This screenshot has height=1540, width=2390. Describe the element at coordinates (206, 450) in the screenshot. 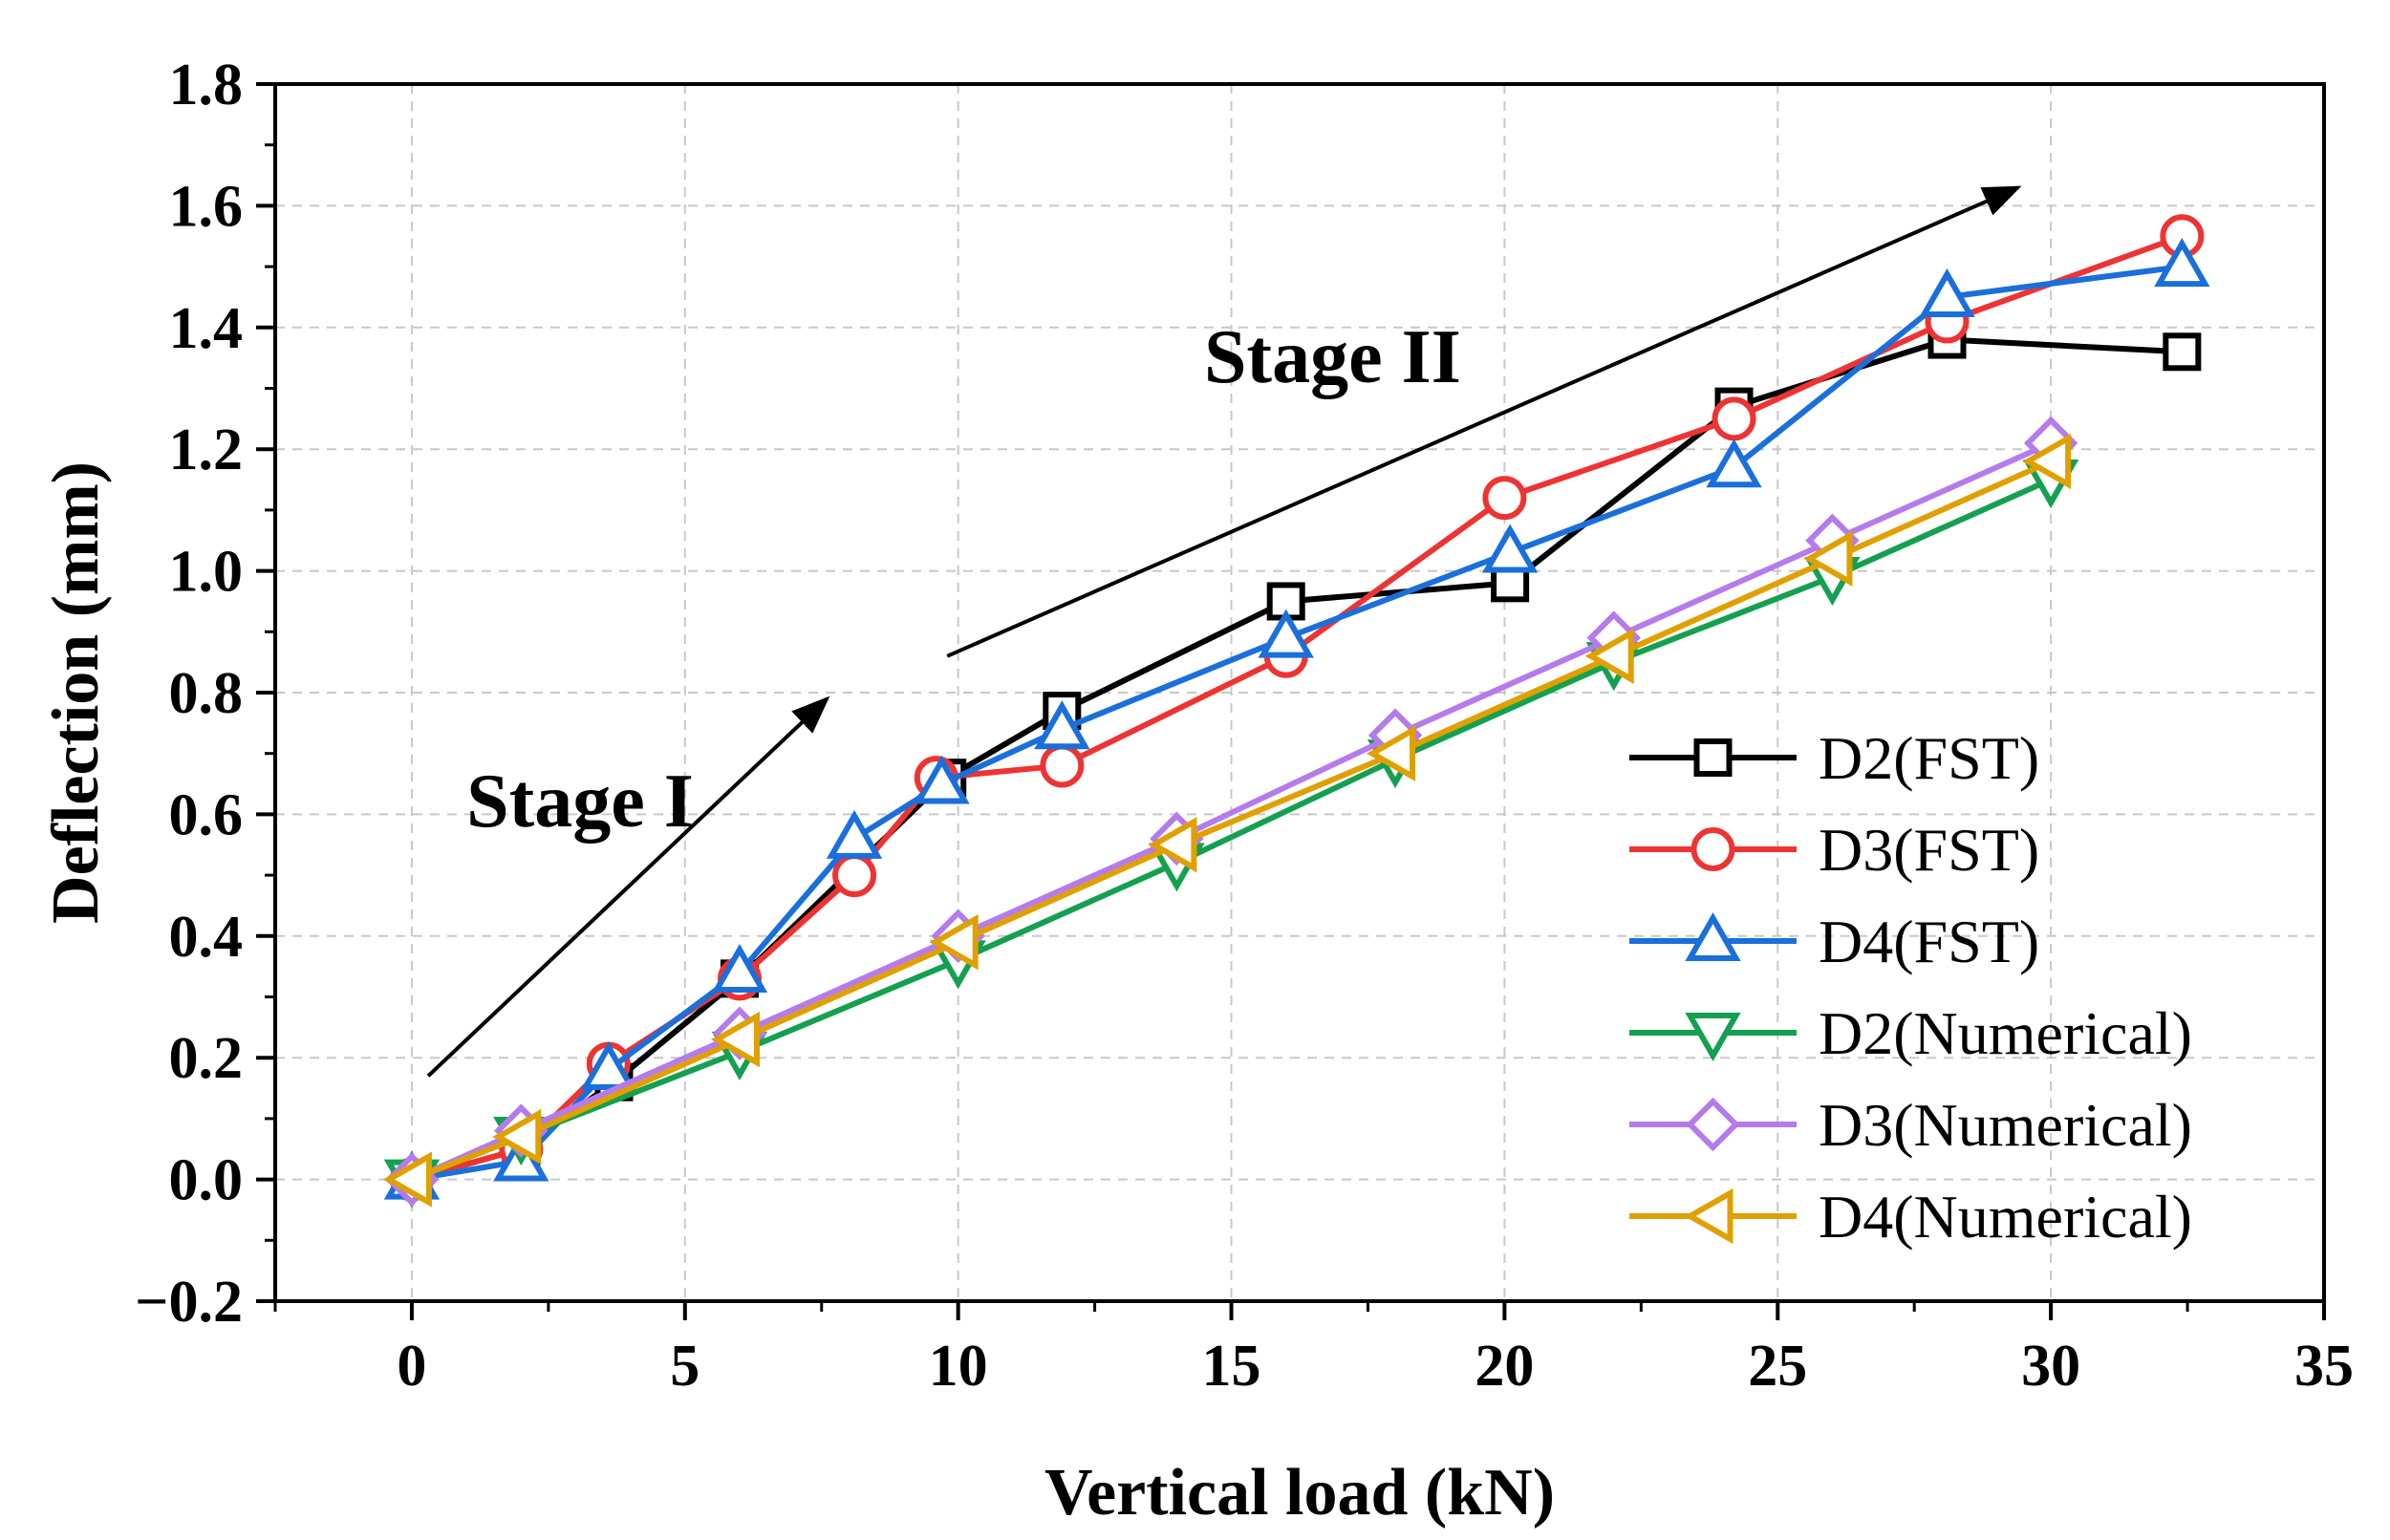

I see `y-tick-label: 1.2` at that location.